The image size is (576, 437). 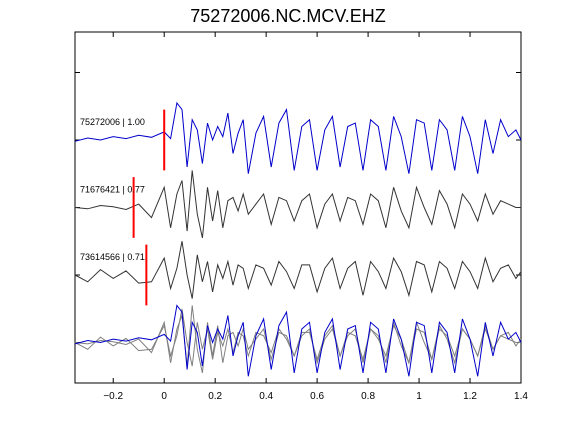 What do you see at coordinates (368, 396) in the screenshot?
I see `x-tick-label: 0.8` at bounding box center [368, 396].